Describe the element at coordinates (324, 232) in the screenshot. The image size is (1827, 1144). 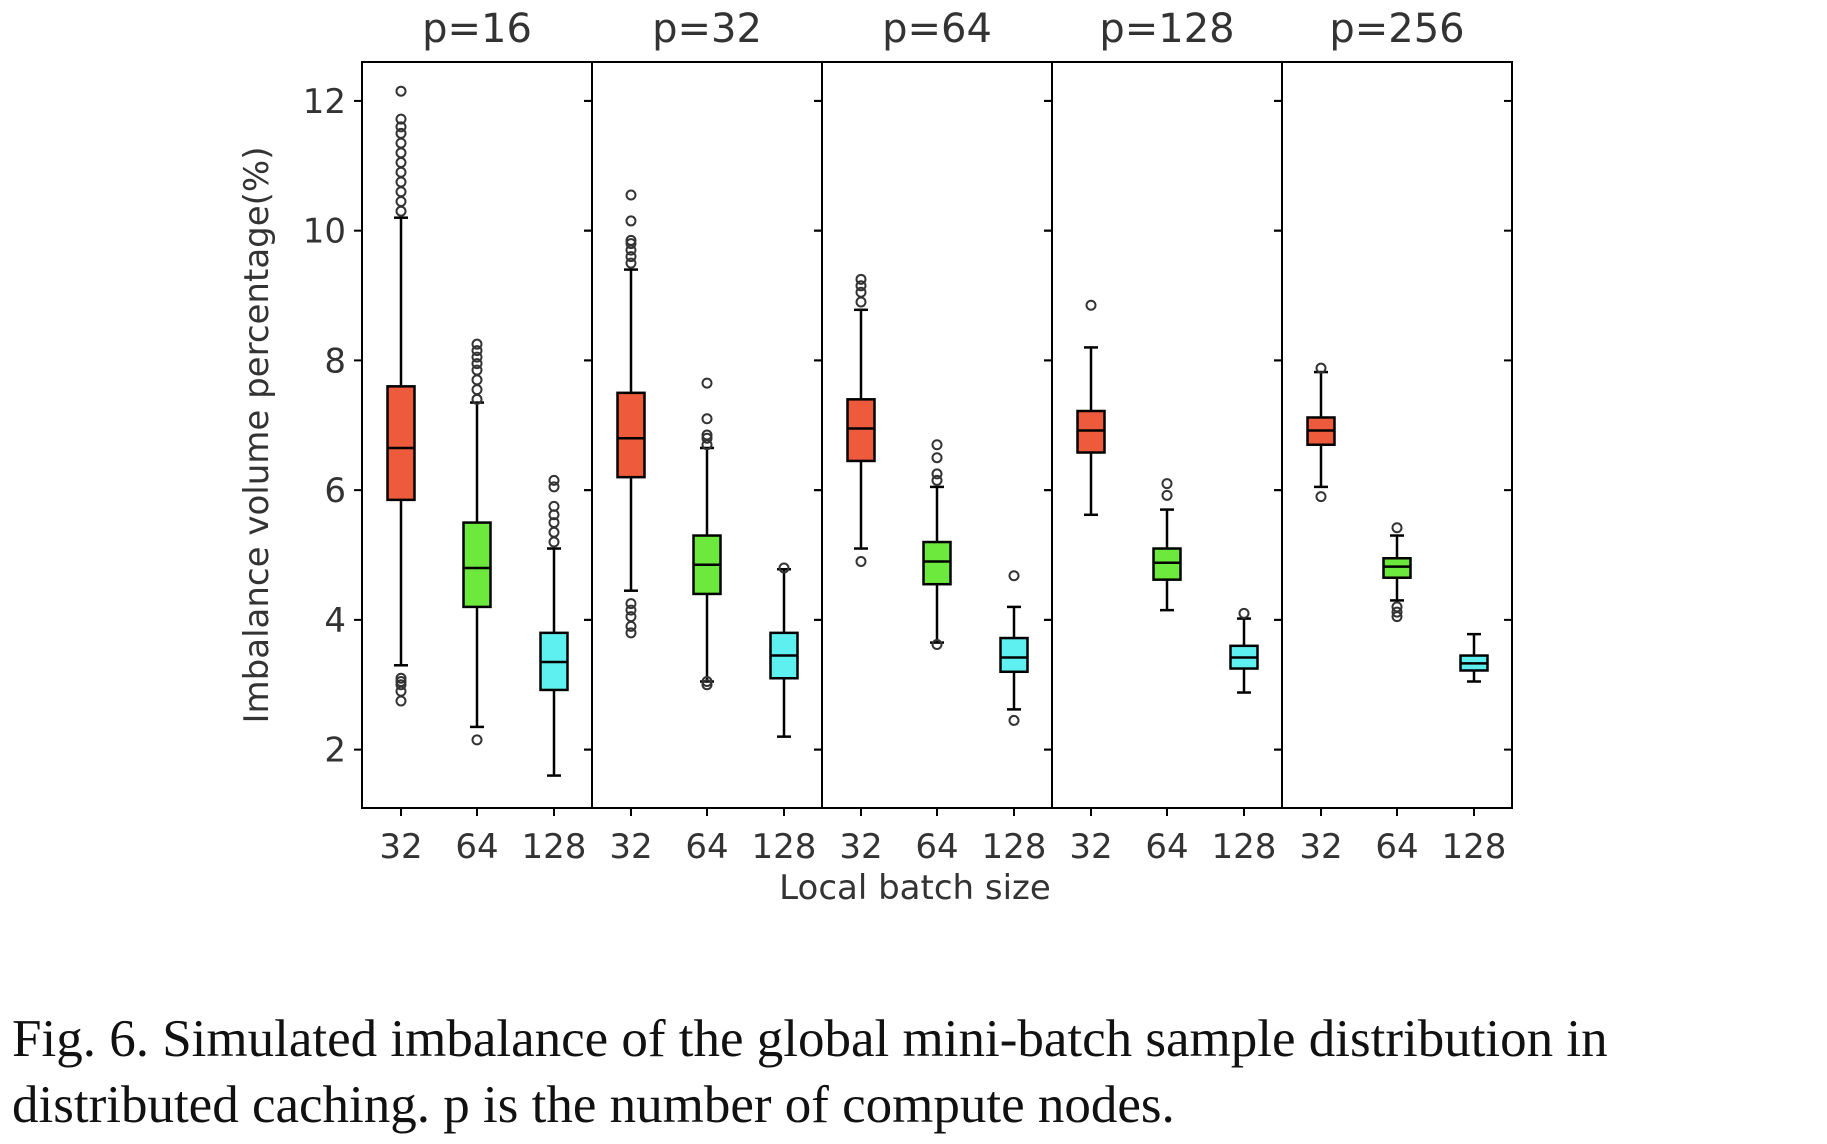
I see `y-tick-label: 10` at that location.